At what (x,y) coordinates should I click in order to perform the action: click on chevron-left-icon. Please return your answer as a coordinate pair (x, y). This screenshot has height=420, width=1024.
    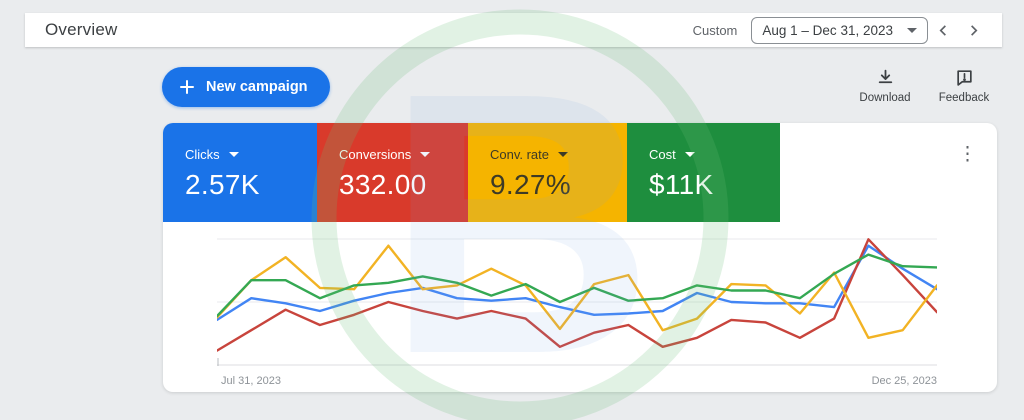
    Looking at the image, I should click on (942, 30).